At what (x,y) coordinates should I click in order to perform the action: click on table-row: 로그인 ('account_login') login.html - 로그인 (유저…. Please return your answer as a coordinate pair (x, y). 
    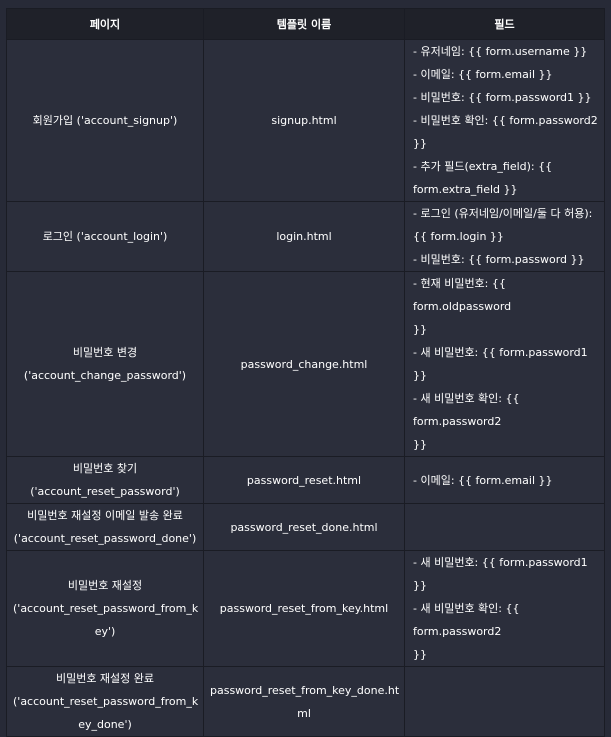
    Looking at the image, I should click on (305, 236).